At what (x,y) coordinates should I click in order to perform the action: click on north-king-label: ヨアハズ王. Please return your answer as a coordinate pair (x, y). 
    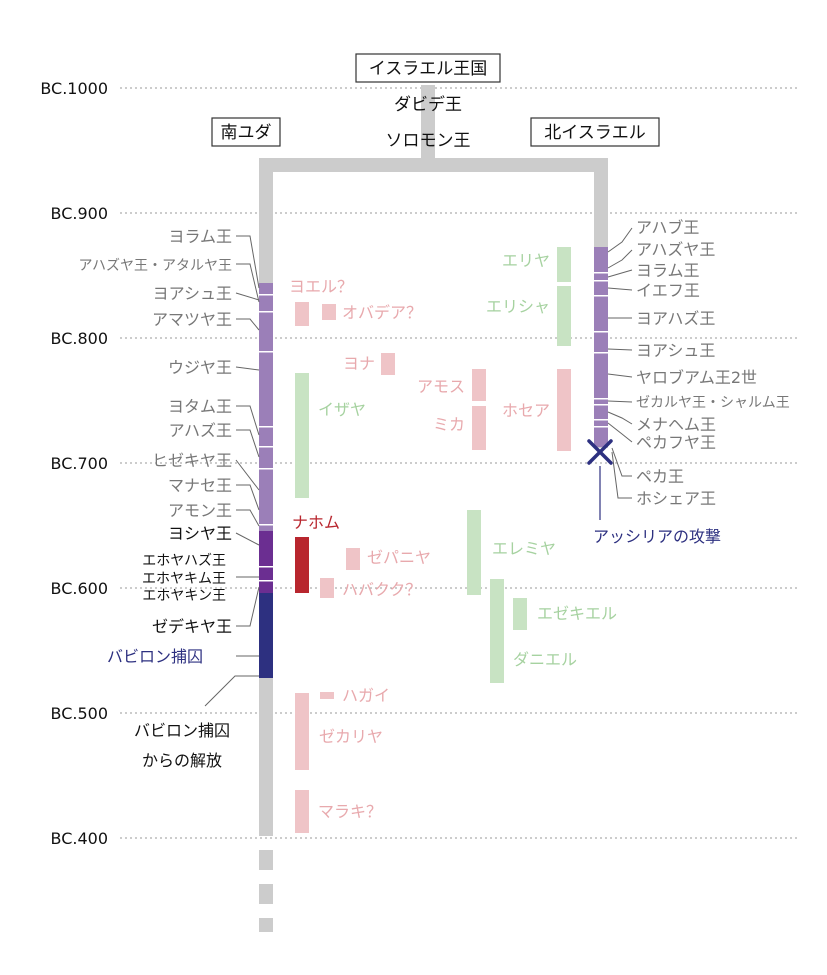
    Looking at the image, I should click on (675, 318).